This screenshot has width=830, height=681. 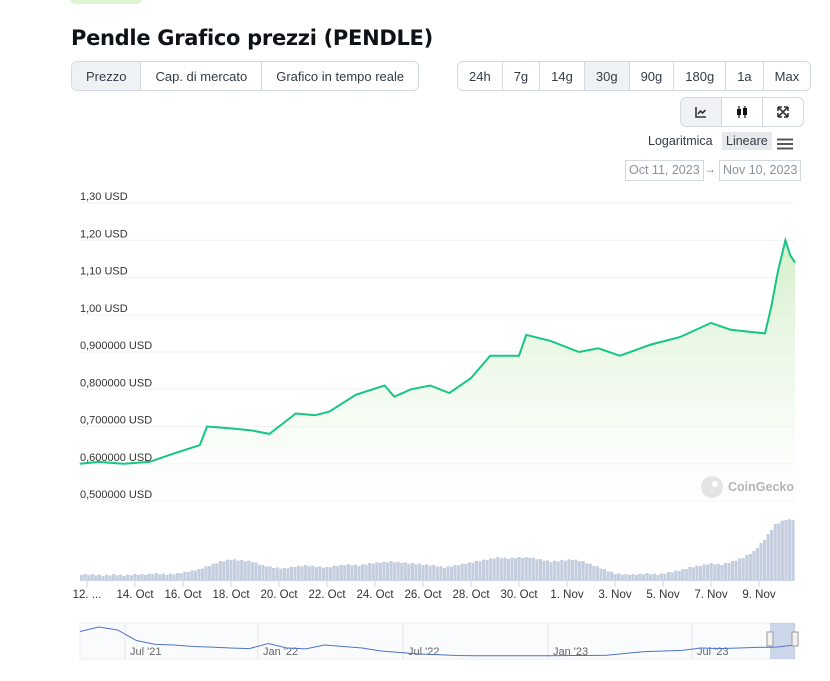 I want to click on line-chart-button, so click(x=701, y=112).